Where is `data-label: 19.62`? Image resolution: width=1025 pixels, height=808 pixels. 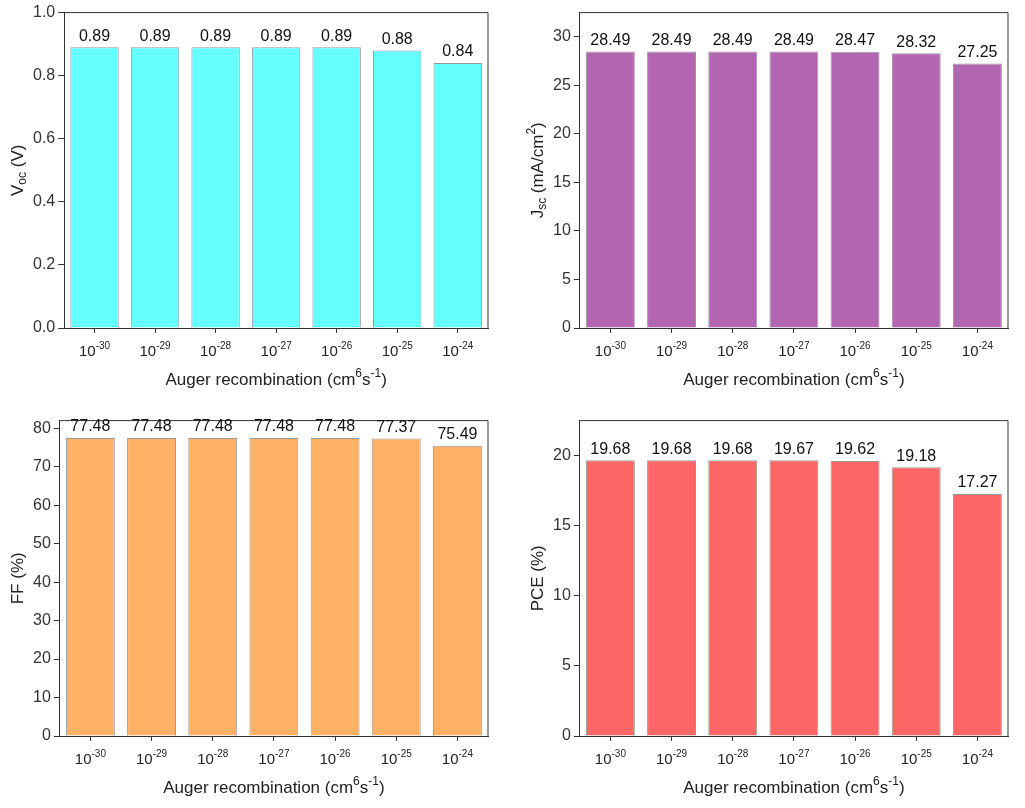
data-label: 19.62 is located at coordinates (855, 449).